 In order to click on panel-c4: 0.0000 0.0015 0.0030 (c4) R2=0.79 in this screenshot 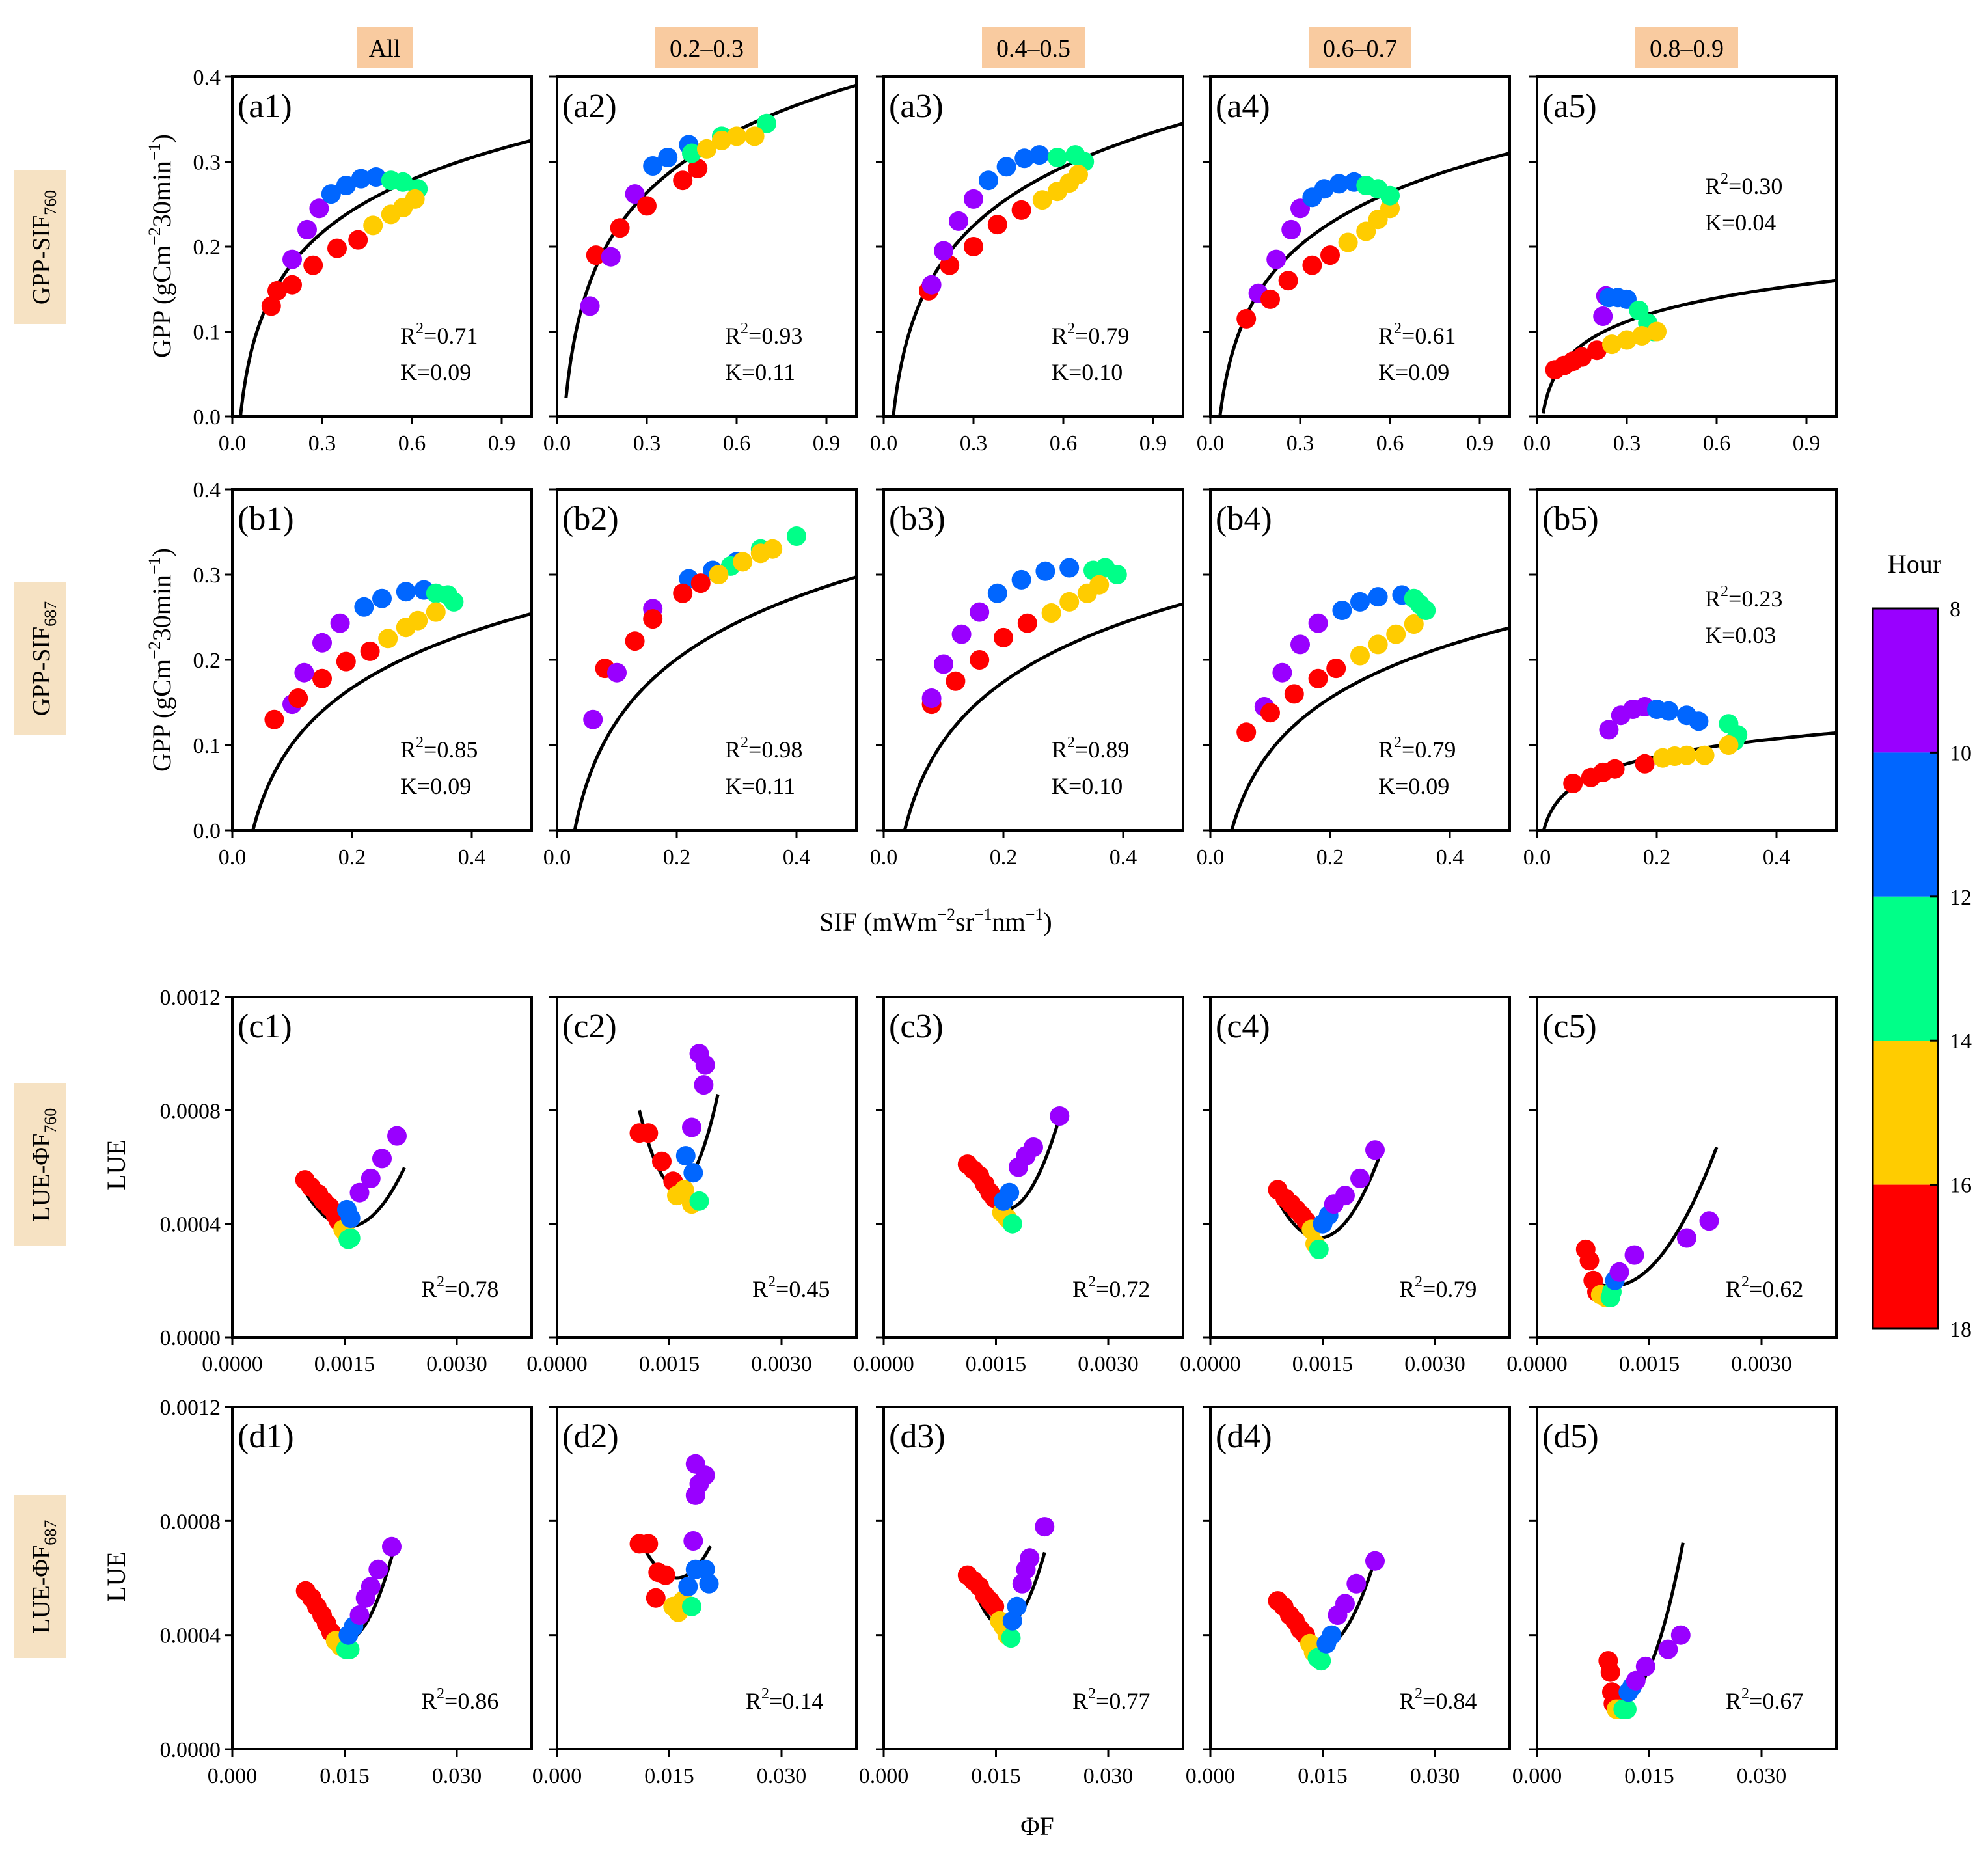, I will do `click(1345, 1186)`.